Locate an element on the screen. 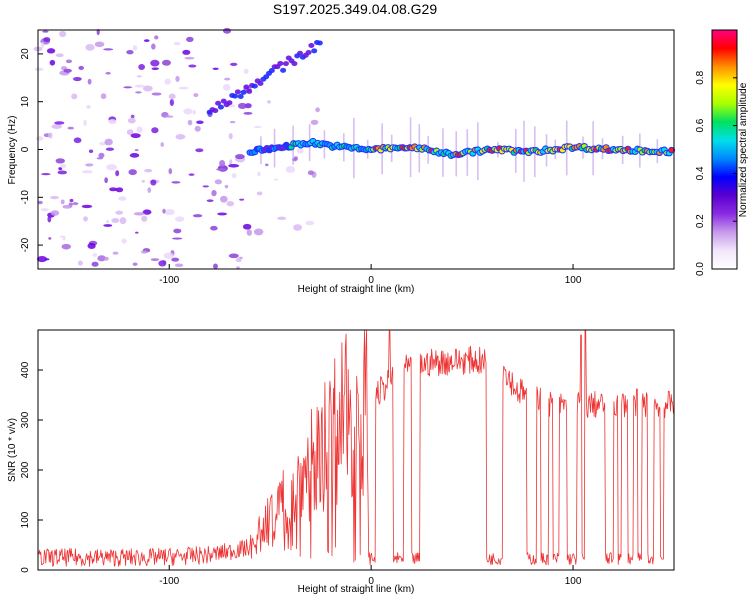 This screenshot has width=750, height=605. spectrogram-ridge is located at coordinates (461, 148).